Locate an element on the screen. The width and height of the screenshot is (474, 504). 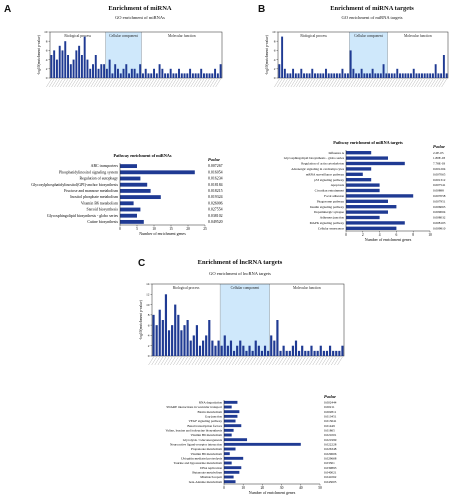
pvalue-value: 0.007951 is located at coordinates (439, 201).